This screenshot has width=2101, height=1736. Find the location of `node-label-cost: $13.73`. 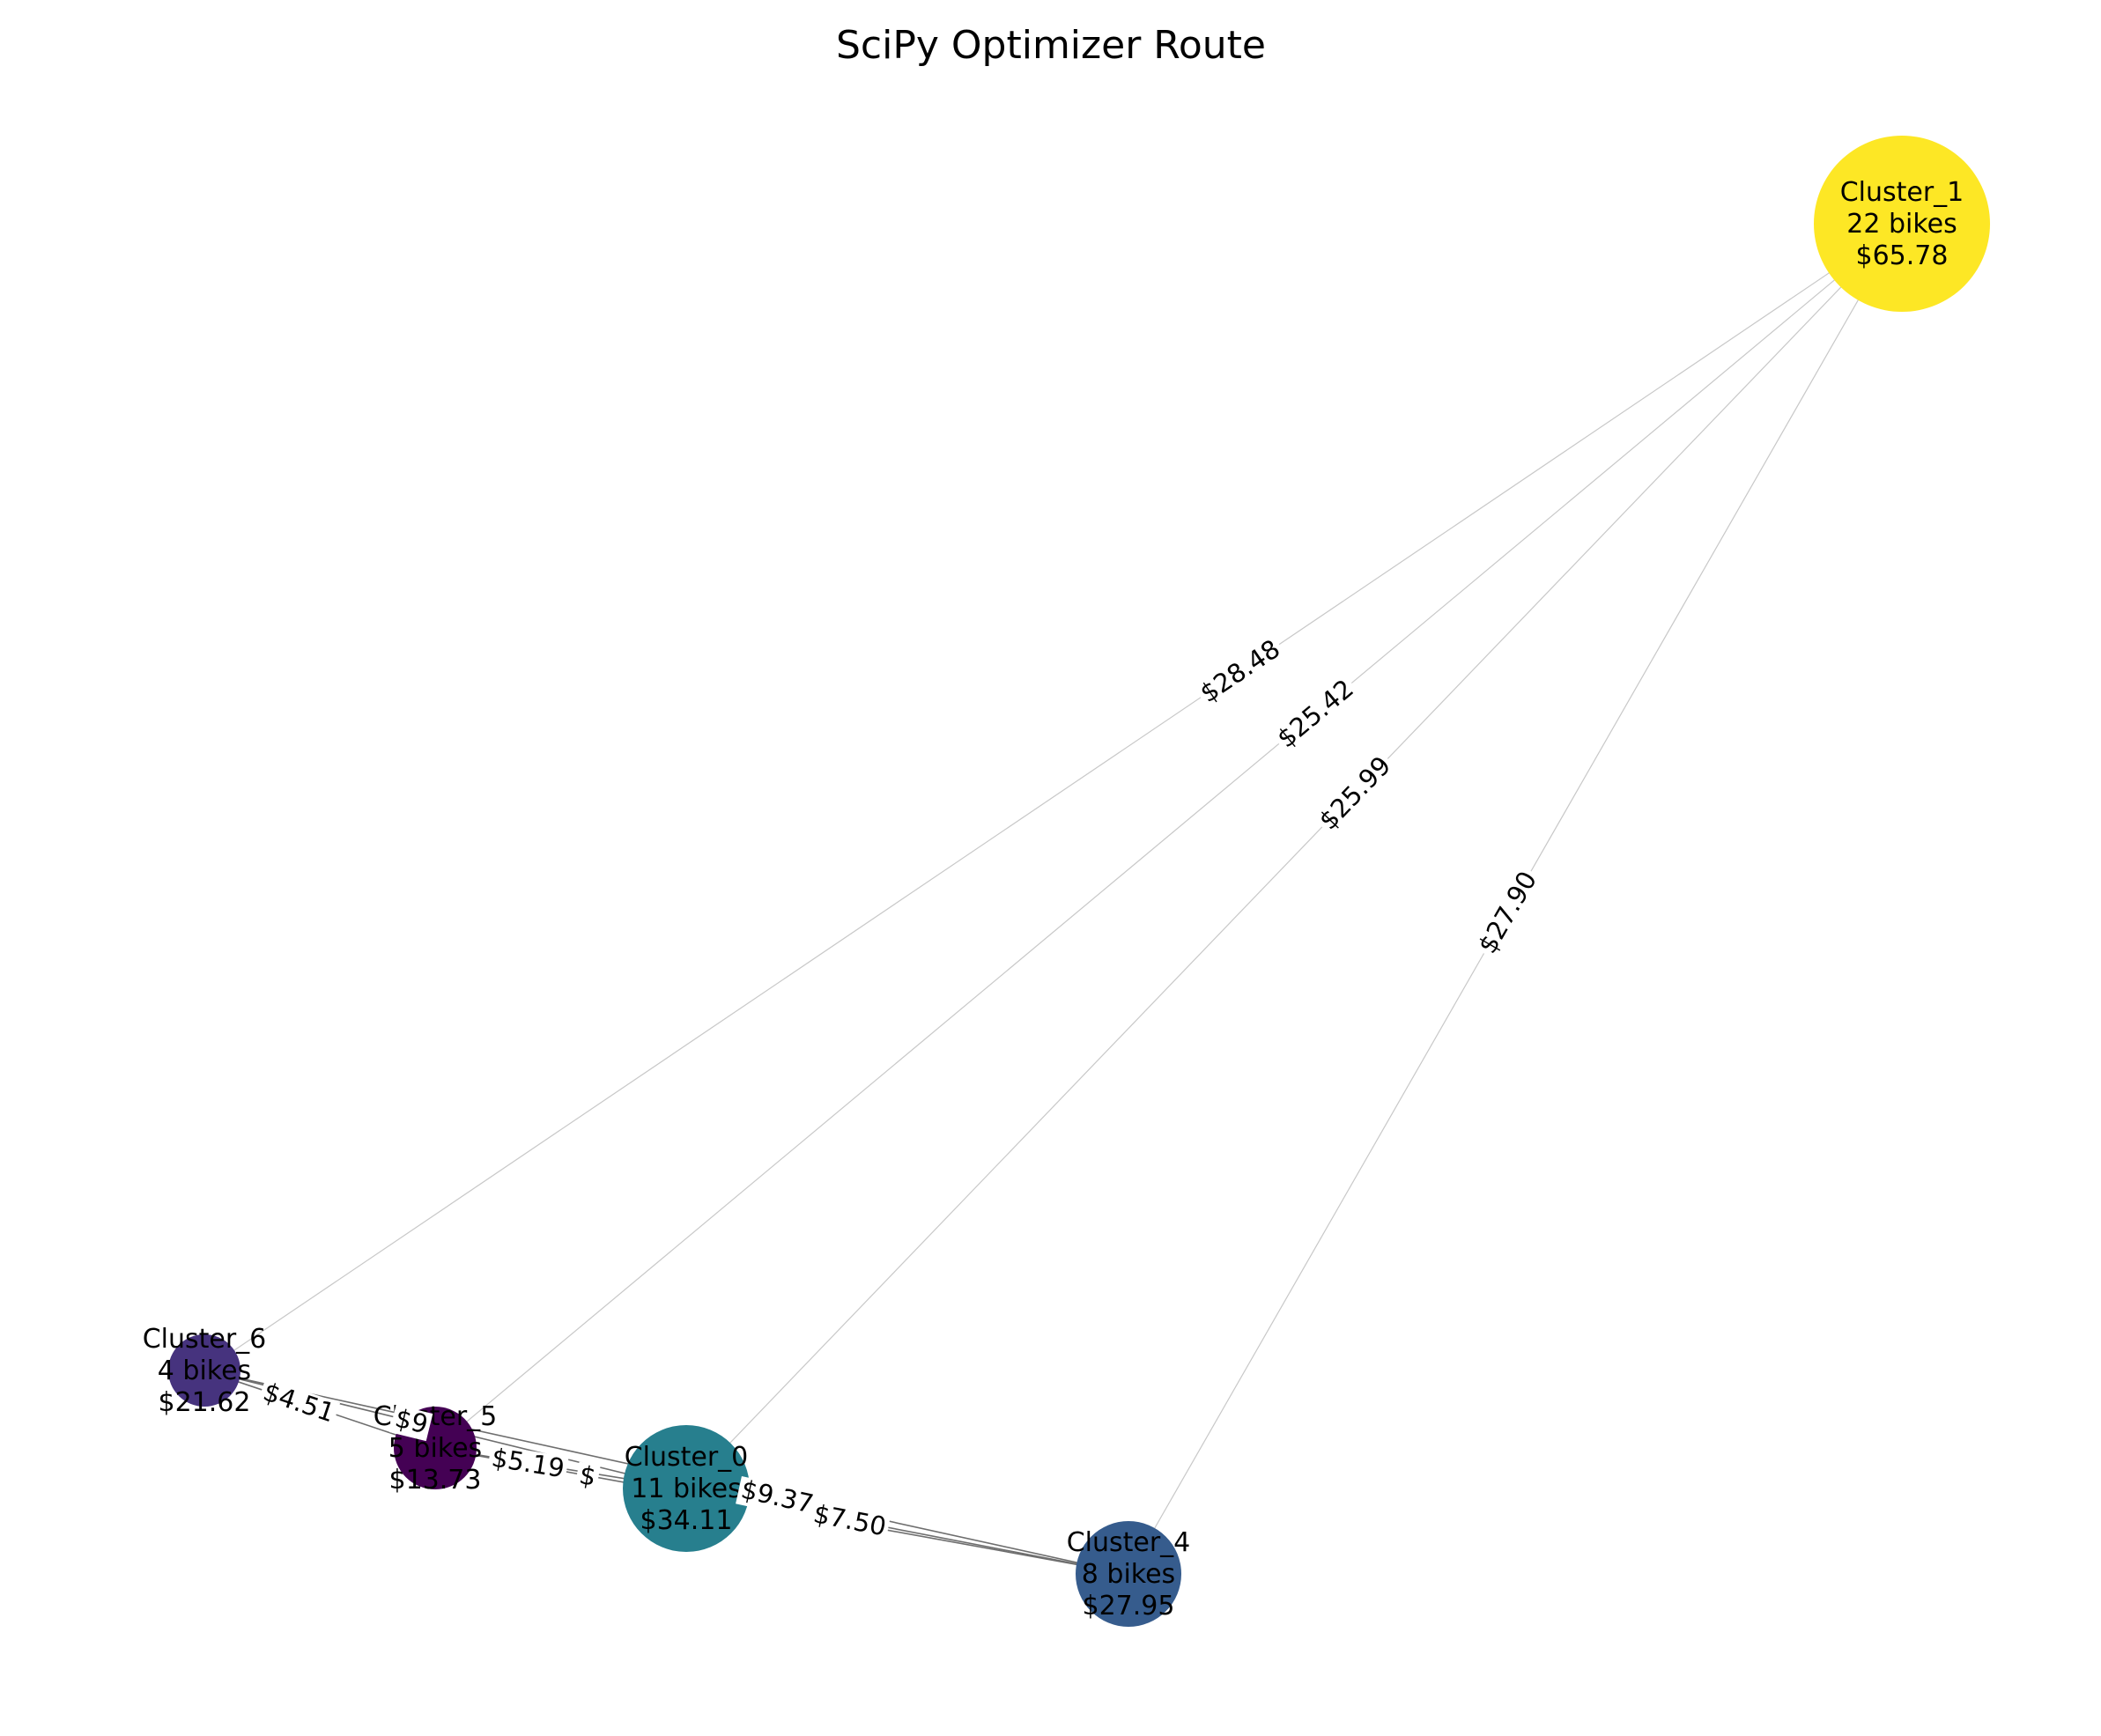

node-label-cost: $13.73 is located at coordinates (435, 1480).